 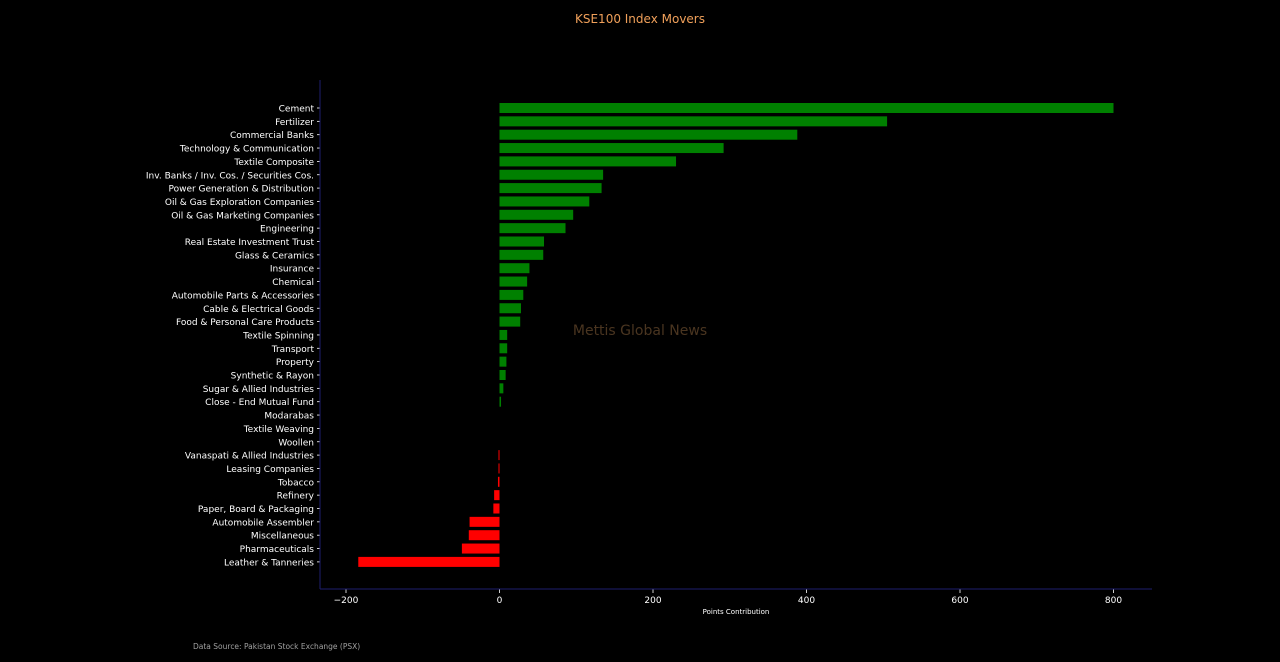 What do you see at coordinates (499, 468) in the screenshot?
I see `bar-leasing-companies` at bounding box center [499, 468].